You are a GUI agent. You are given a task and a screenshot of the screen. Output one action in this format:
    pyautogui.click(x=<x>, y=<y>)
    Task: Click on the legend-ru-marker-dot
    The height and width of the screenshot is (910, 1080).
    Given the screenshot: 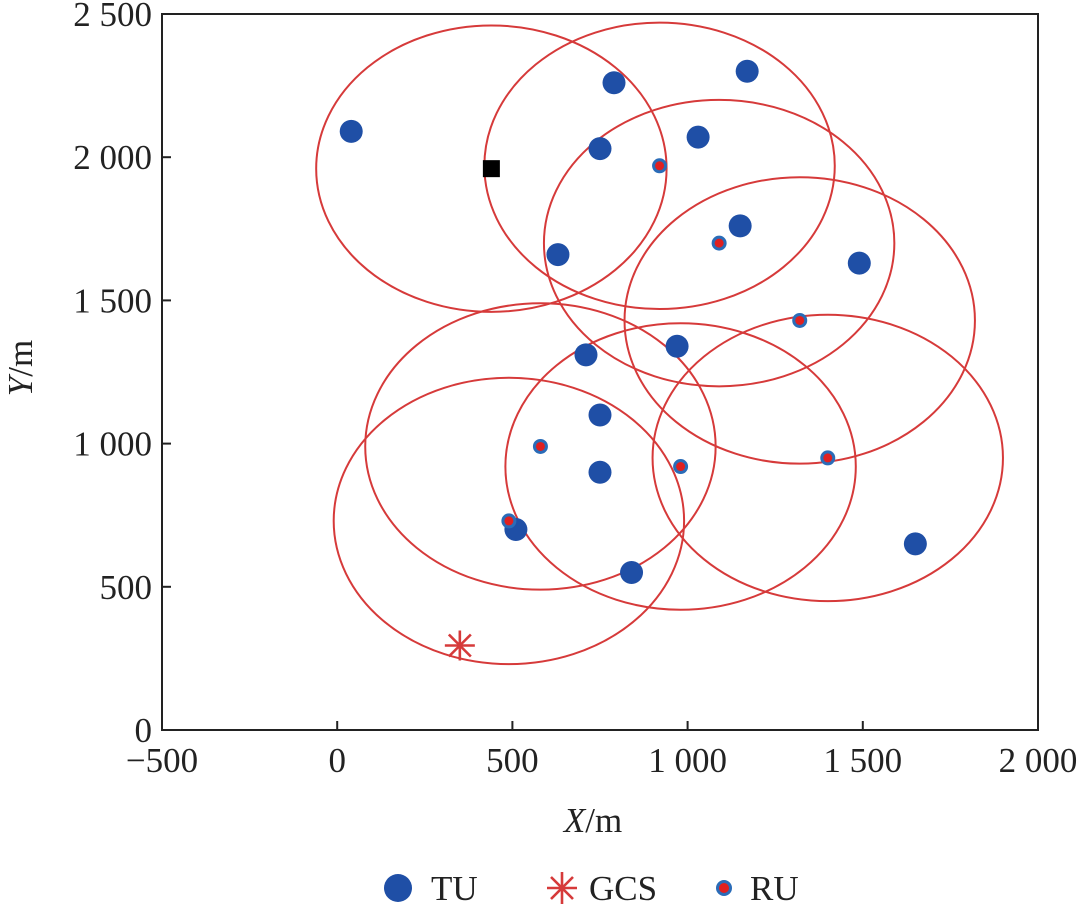 What is the action you would take?
    pyautogui.click(x=724, y=888)
    